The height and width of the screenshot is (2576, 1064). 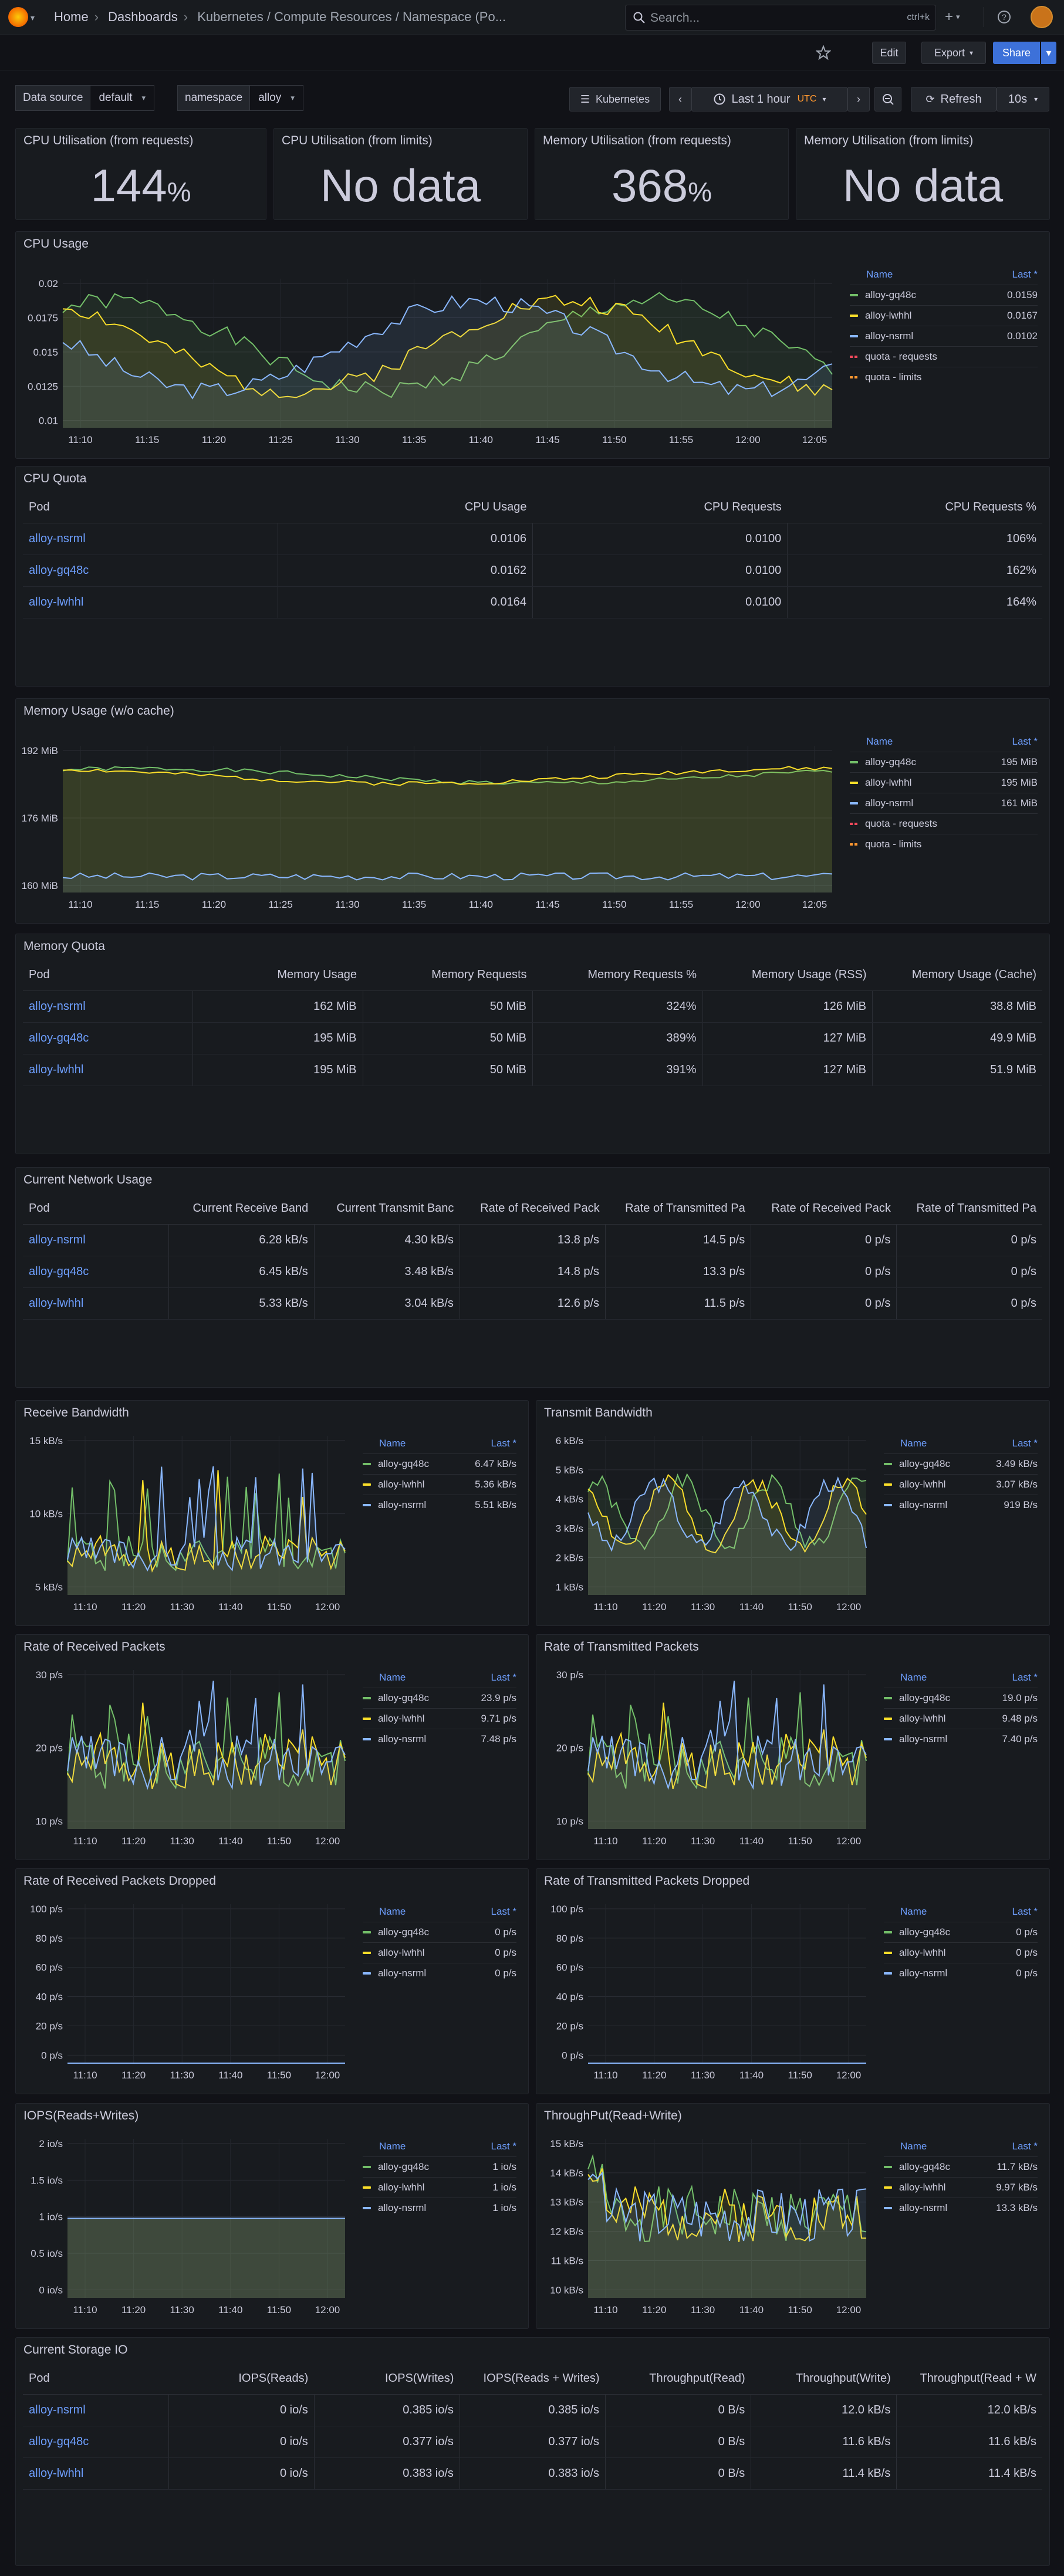 I want to click on legend-item: alloy-gq48c 6.47 kB/s, so click(x=439, y=1463).